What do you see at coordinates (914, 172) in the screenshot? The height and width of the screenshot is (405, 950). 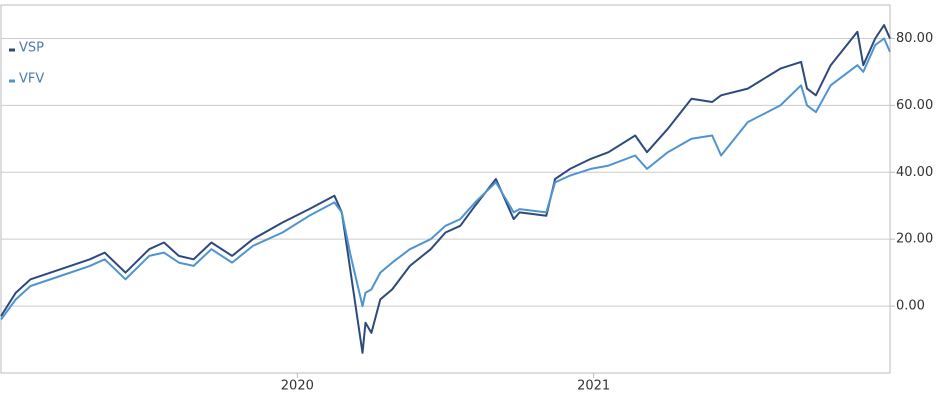 I see `y-tick-label: 40.00` at bounding box center [914, 172].